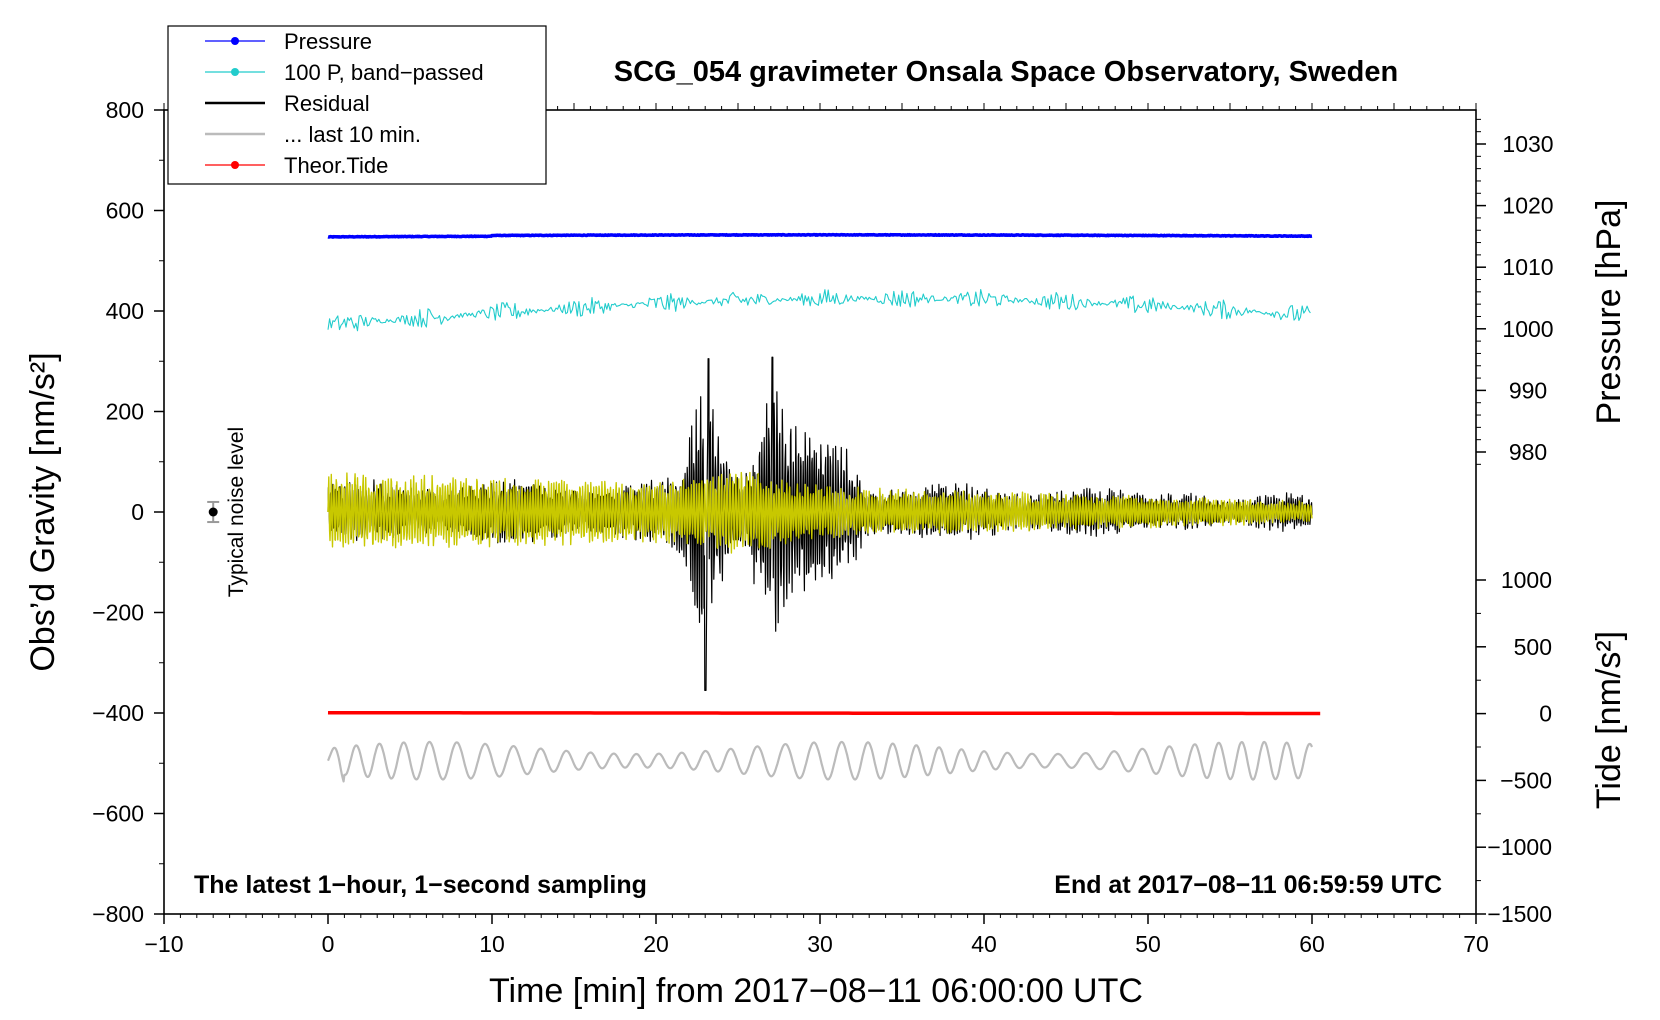 The image size is (1660, 1020). What do you see at coordinates (1519, 914) in the screenshot?
I see `tide-tick-label: −1500` at bounding box center [1519, 914].